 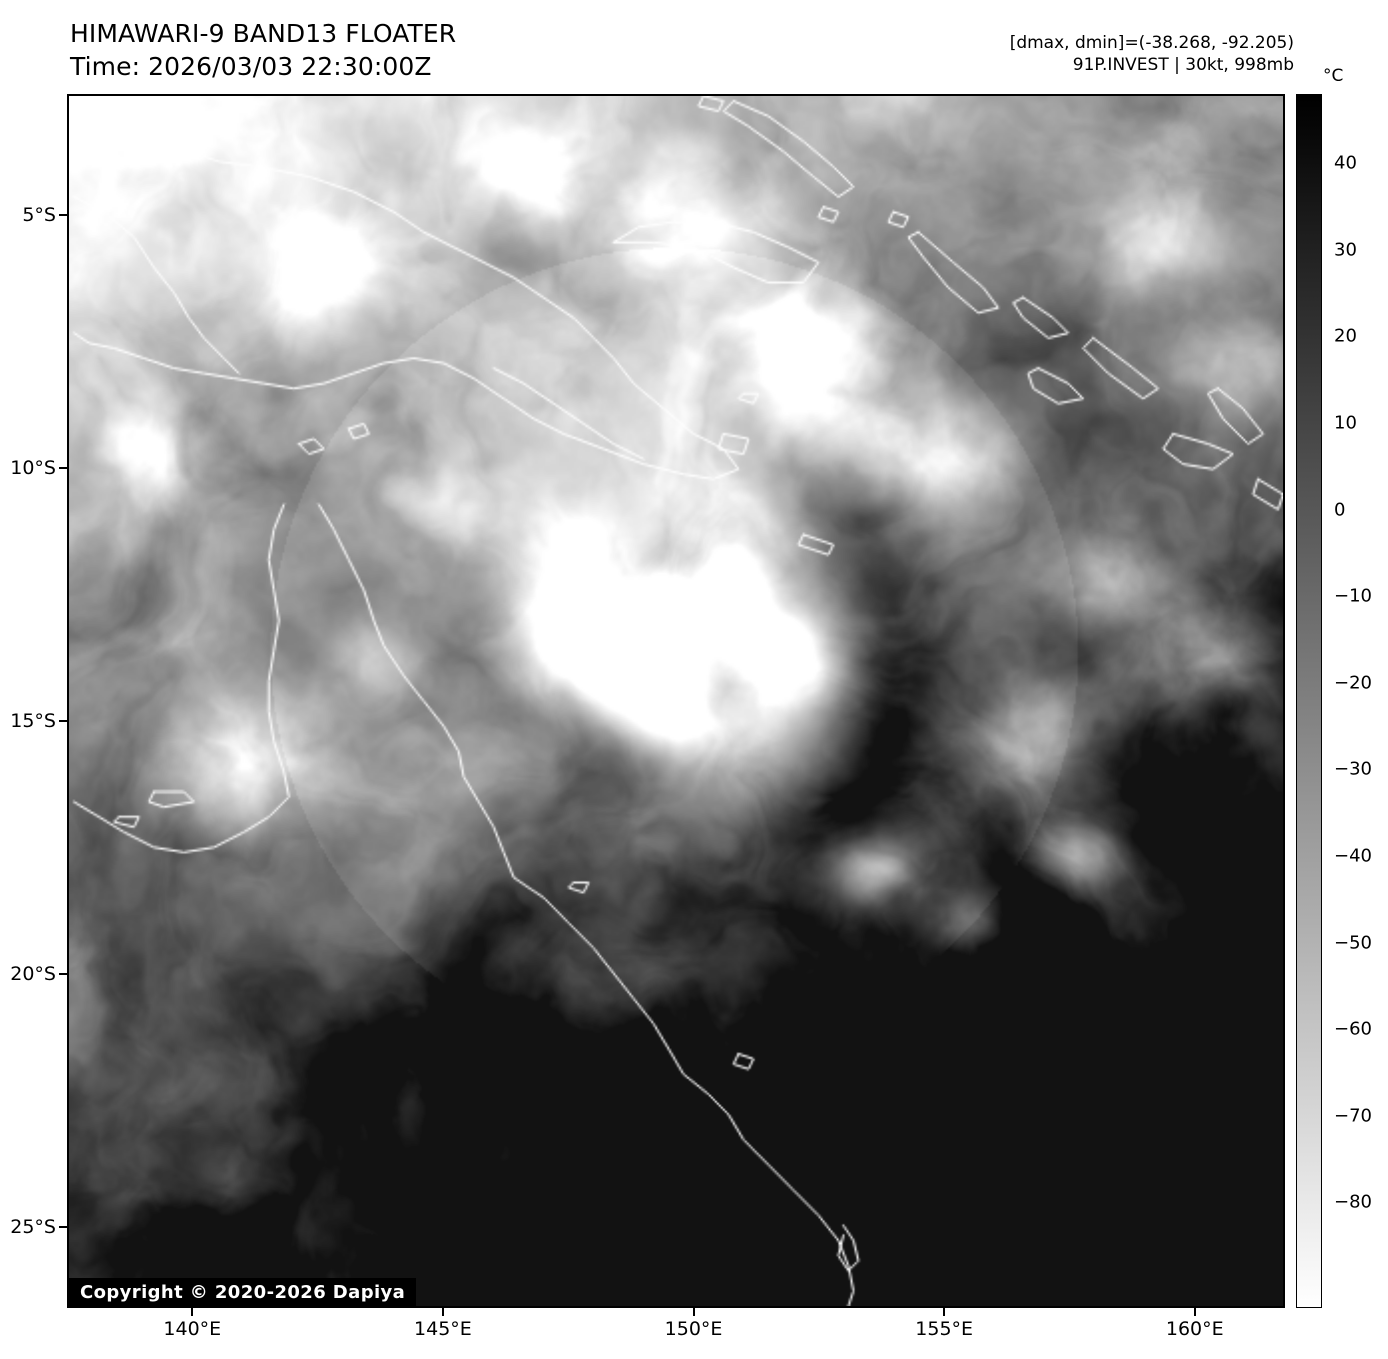 What do you see at coordinates (33, 1227) in the screenshot?
I see `y-axis-tick-label: 25°S` at bounding box center [33, 1227].